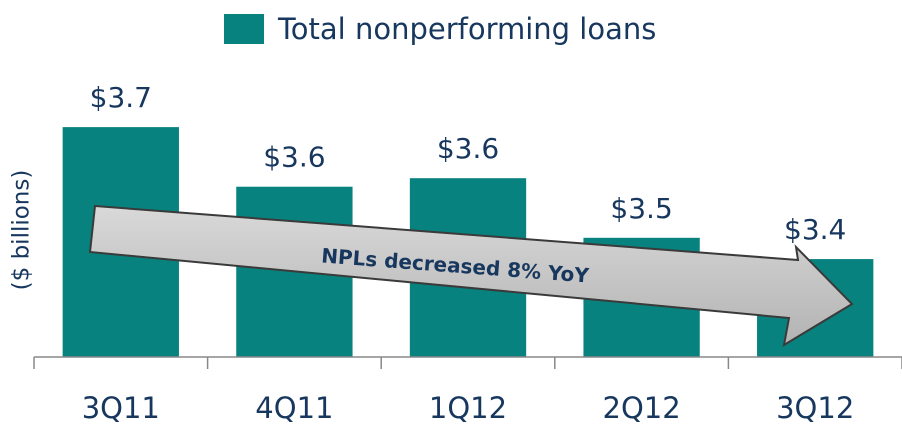  Describe the element at coordinates (244, 29) in the screenshot. I see `legend-swatch` at that location.